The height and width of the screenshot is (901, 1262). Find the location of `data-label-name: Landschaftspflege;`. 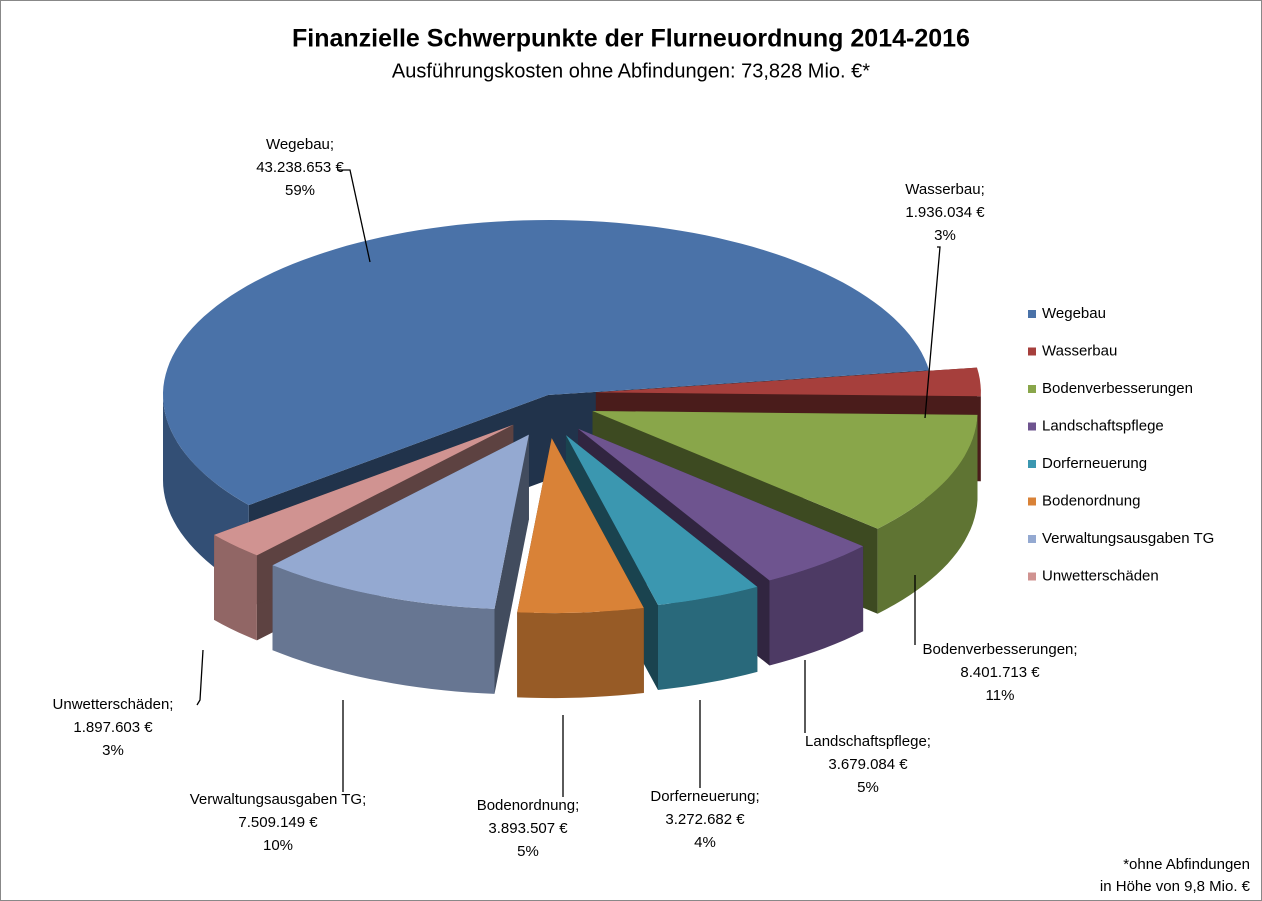

data-label-name: Landschaftspflege; is located at coordinates (868, 741).